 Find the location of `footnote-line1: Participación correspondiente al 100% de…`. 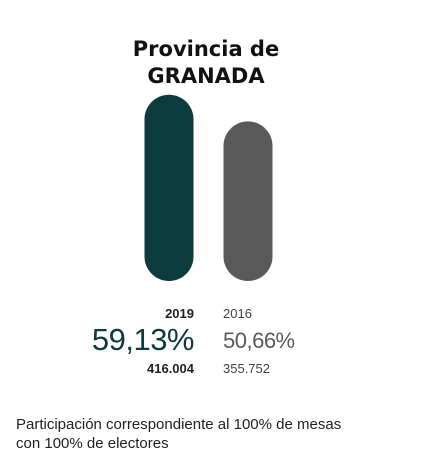

footnote-line1: Participación correspondiente al 100% de… is located at coordinates (179, 424).